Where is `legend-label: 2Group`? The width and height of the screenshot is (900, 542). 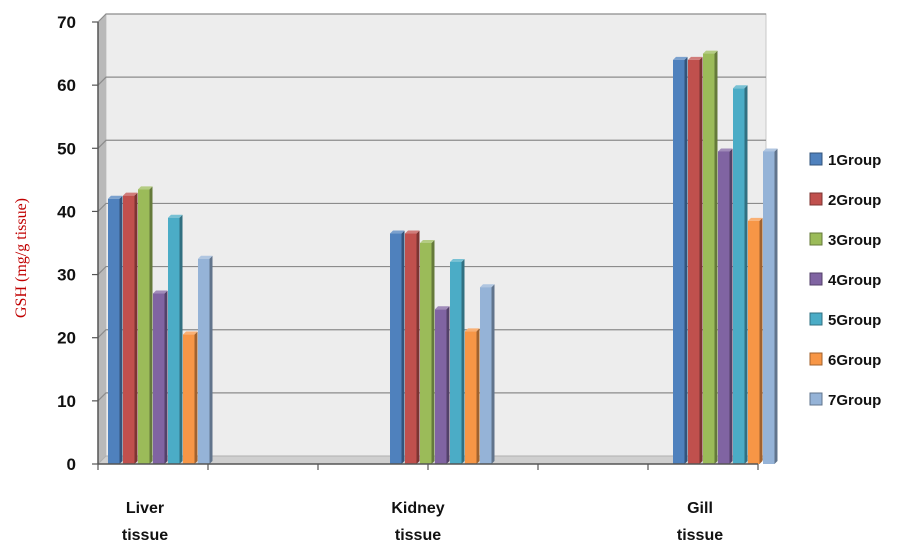 legend-label: 2Group is located at coordinates (854, 200).